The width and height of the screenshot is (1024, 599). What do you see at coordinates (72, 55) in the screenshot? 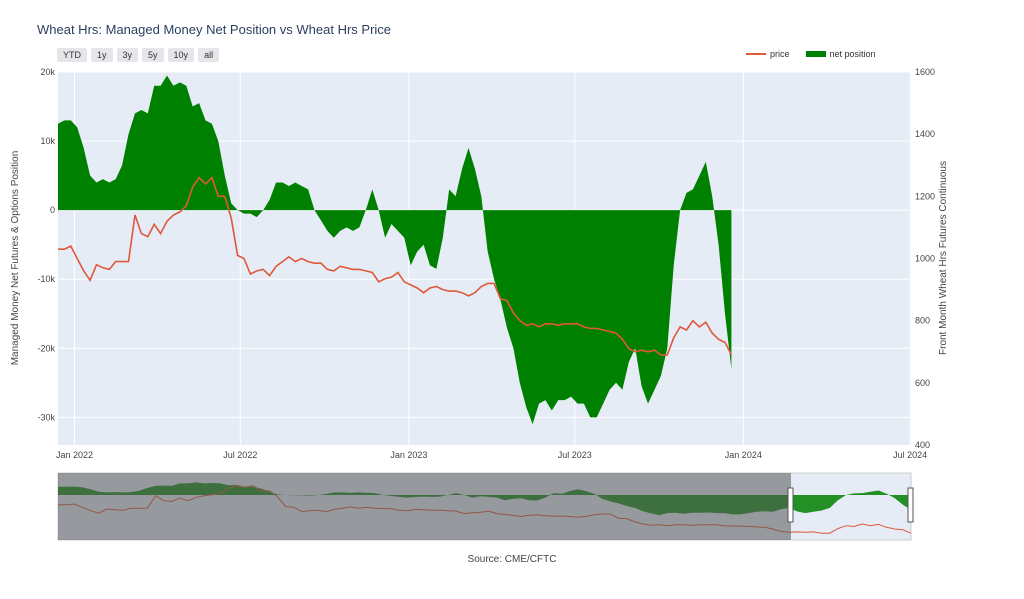
I see `range-button-ytd: YTD` at bounding box center [72, 55].